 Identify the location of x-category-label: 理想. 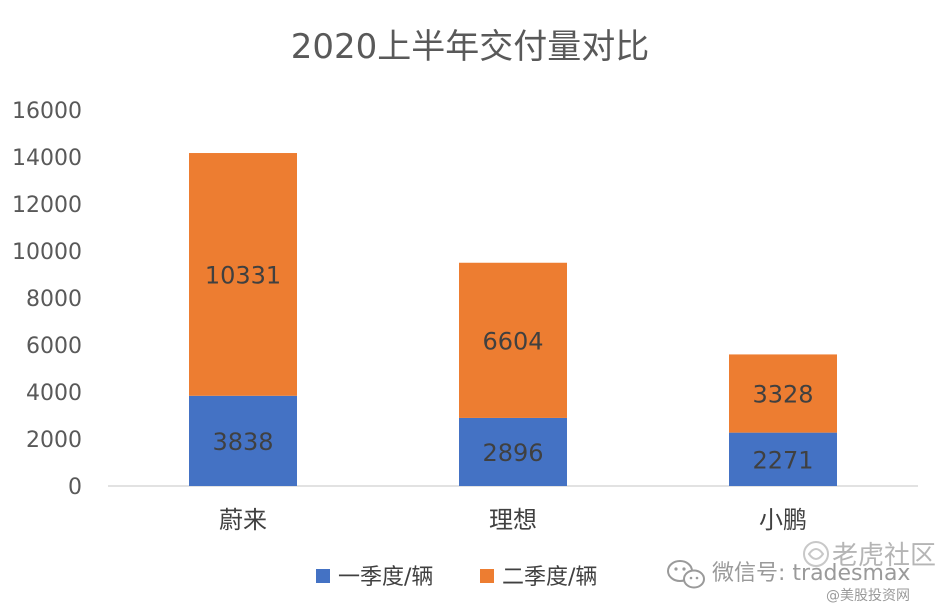
(513, 520).